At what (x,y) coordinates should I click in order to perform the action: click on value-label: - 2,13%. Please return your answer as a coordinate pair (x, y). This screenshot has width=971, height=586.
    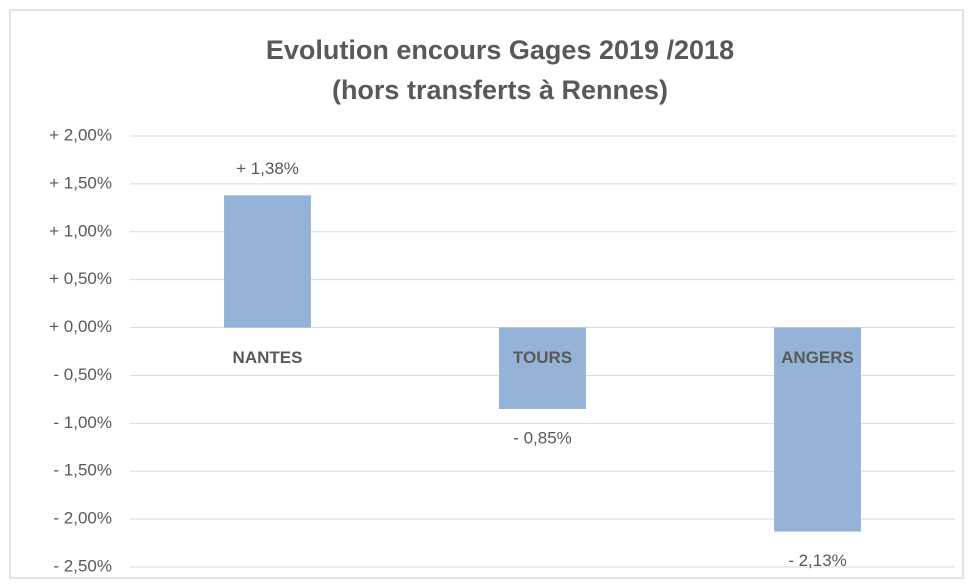
    Looking at the image, I should click on (817, 560).